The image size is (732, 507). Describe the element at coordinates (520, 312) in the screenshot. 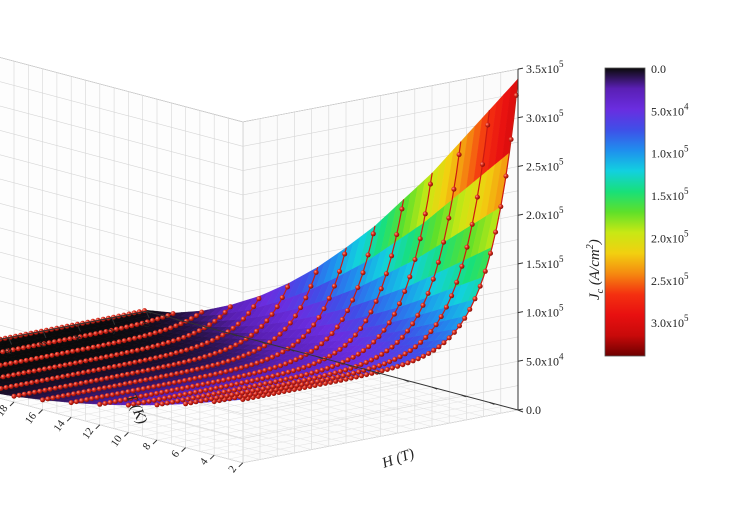

I see `z-tick` at that location.